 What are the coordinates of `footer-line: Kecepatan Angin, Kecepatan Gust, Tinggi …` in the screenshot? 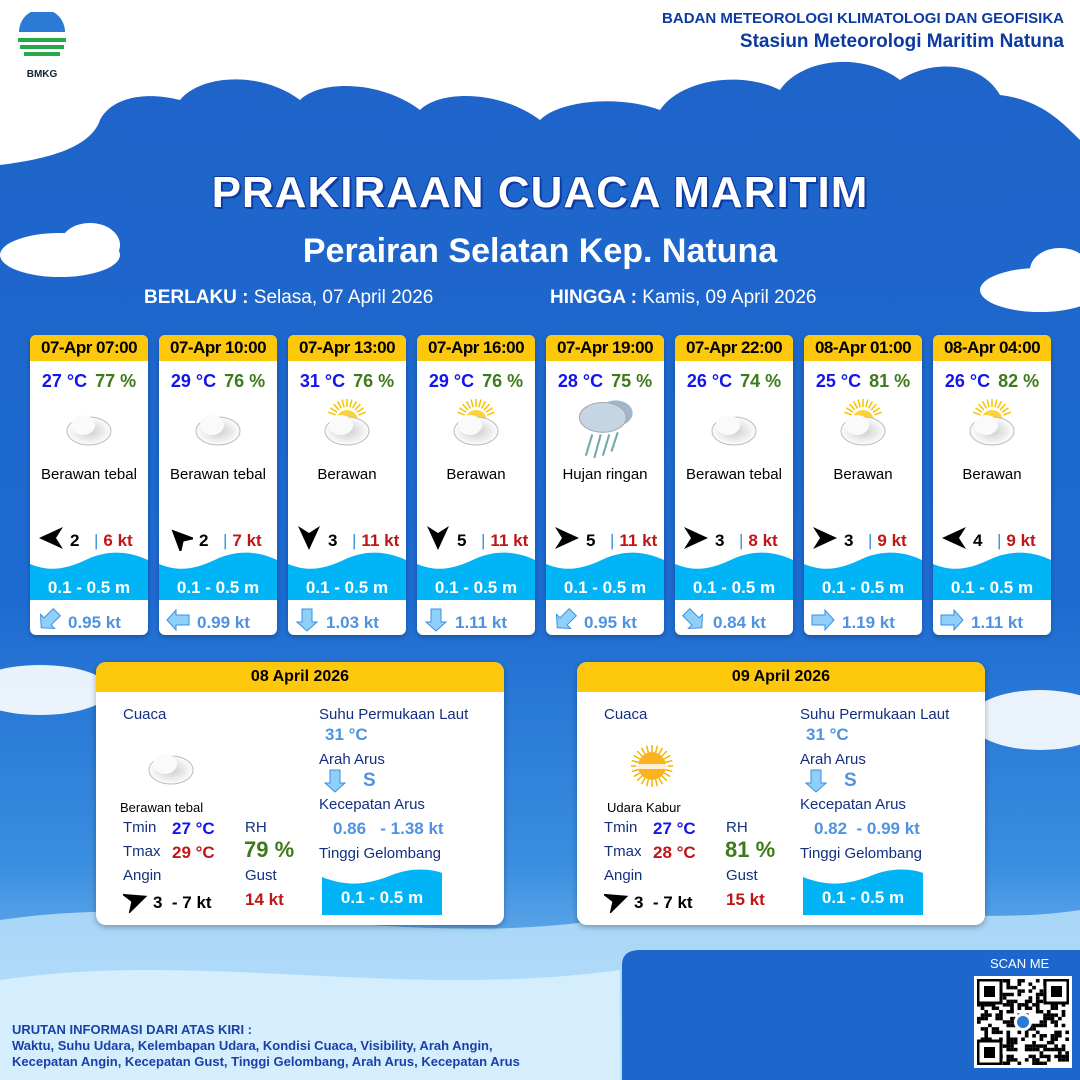 It's located at (266, 1061).